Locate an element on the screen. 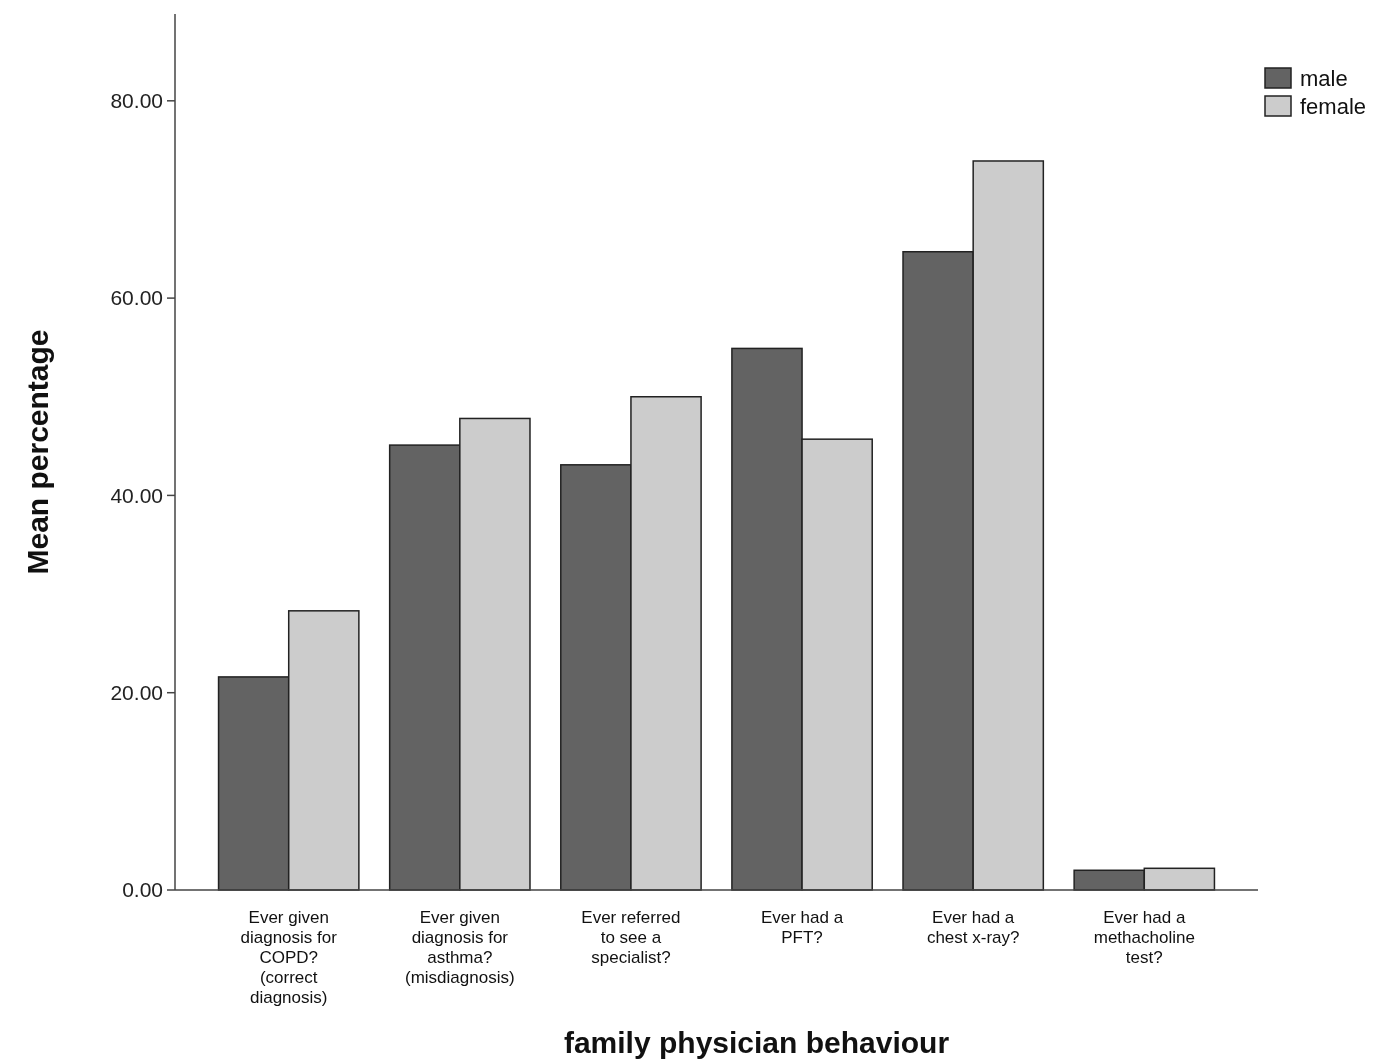 Image resolution: width=1393 pixels, height=1064 pixels. x-tick-label: Ever given diagnosis for asthma? (misdiagnosis) is located at coordinates (460, 947).